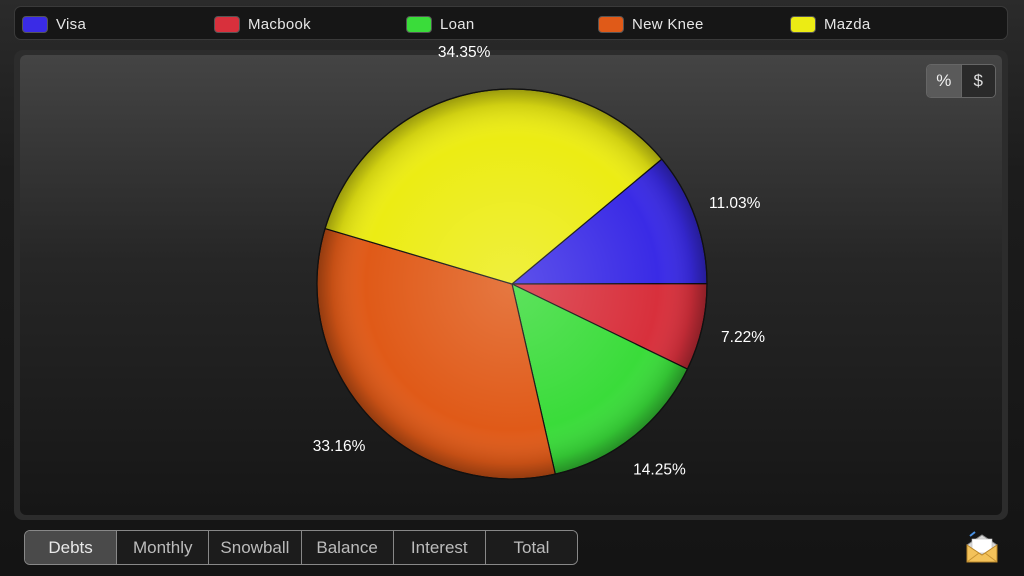 This screenshot has width=1024, height=576. I want to click on pie-slice-label: 14.25%, so click(659, 470).